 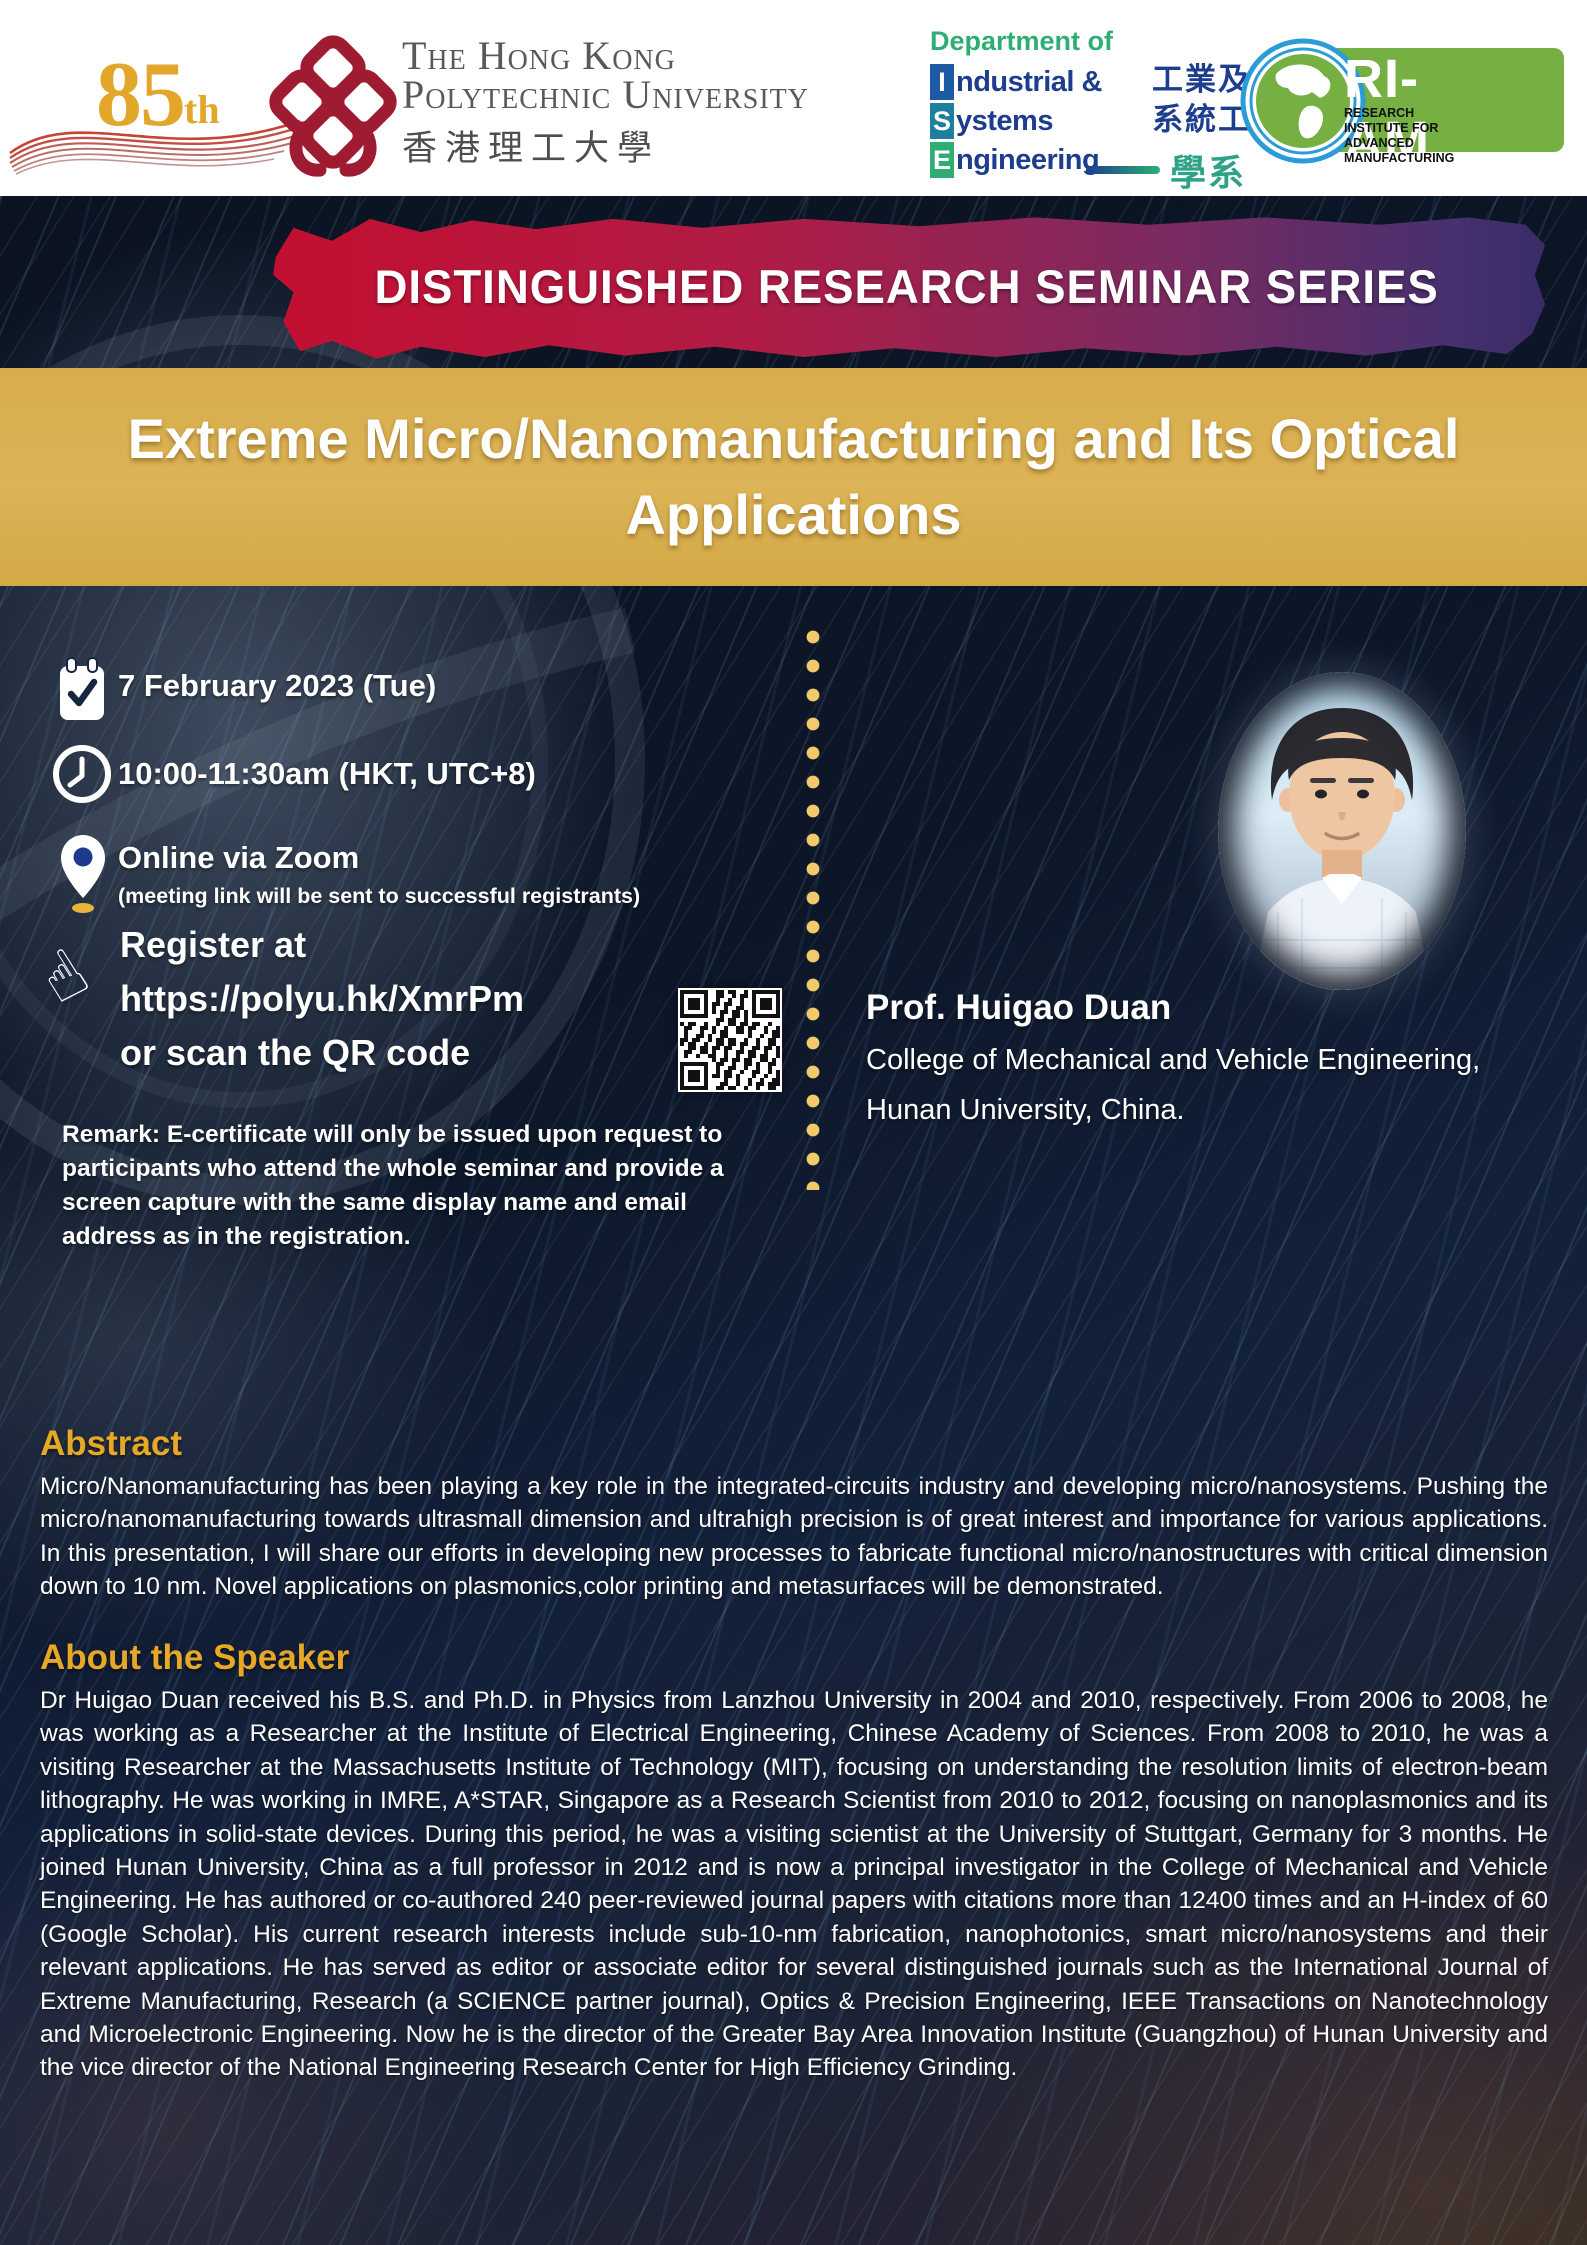 I want to click on event-time: 10:00-11:30am (HKT, UTC+8), so click(x=327, y=773).